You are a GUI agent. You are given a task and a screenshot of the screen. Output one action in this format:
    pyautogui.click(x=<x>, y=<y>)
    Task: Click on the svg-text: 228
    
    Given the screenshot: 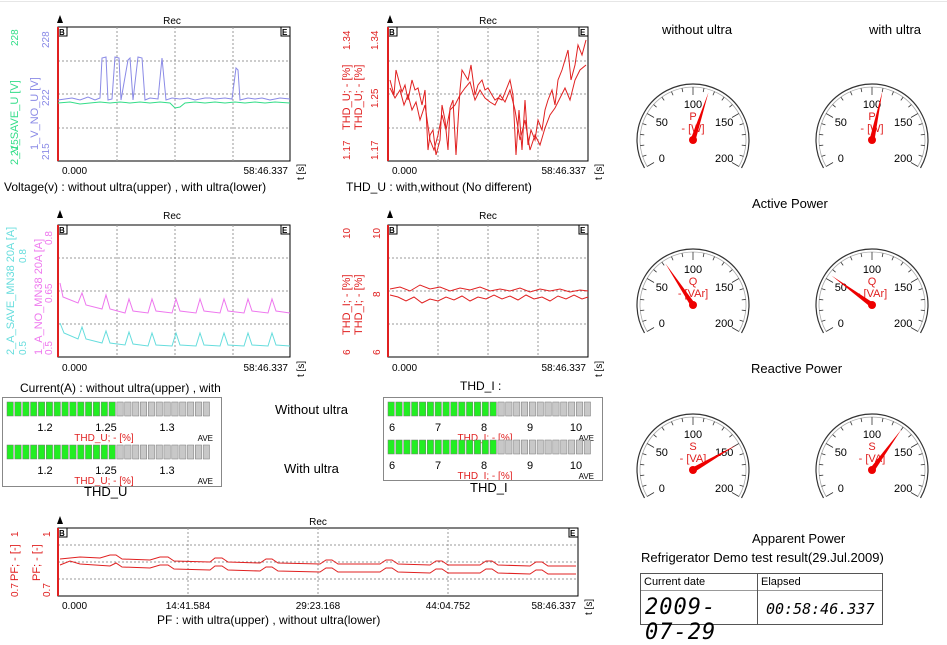 What is the action you would take?
    pyautogui.click(x=15, y=37)
    